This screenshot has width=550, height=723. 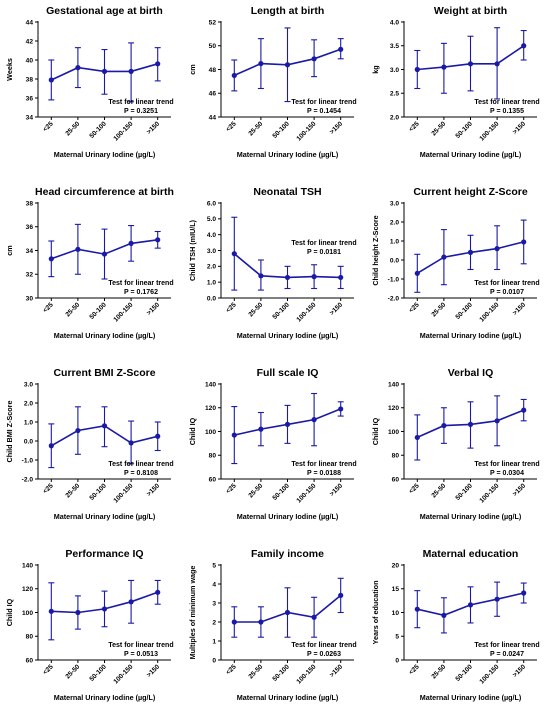 What do you see at coordinates (213, 70) in the screenshot?
I see `y-tick-label: 48` at bounding box center [213, 70].